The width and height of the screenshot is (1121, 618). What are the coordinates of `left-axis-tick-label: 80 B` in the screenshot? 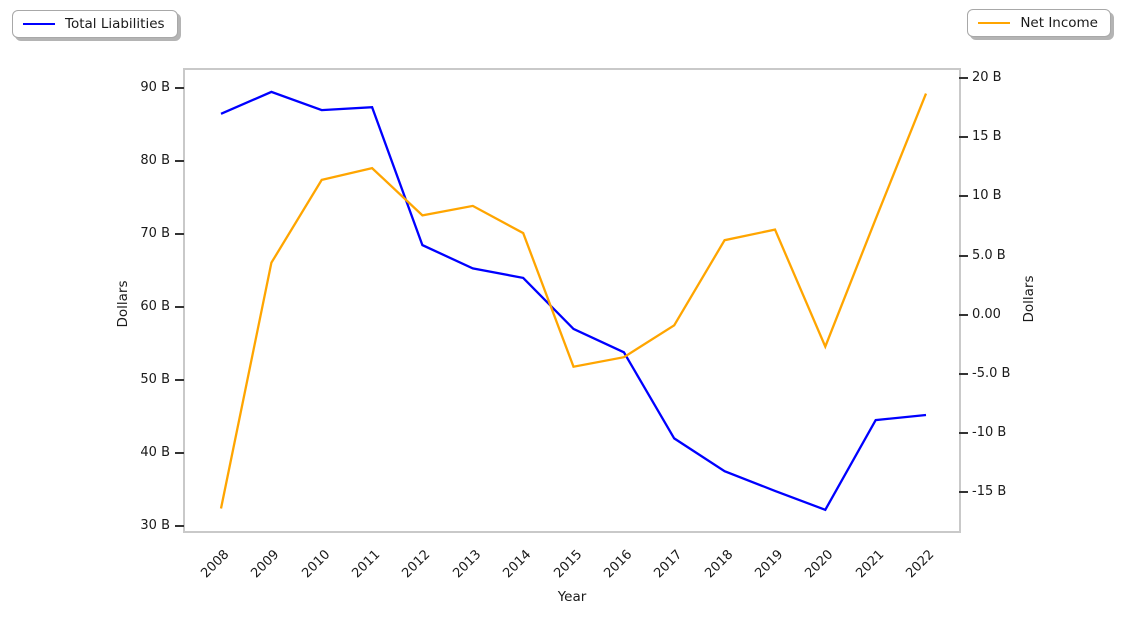 It's located at (155, 161).